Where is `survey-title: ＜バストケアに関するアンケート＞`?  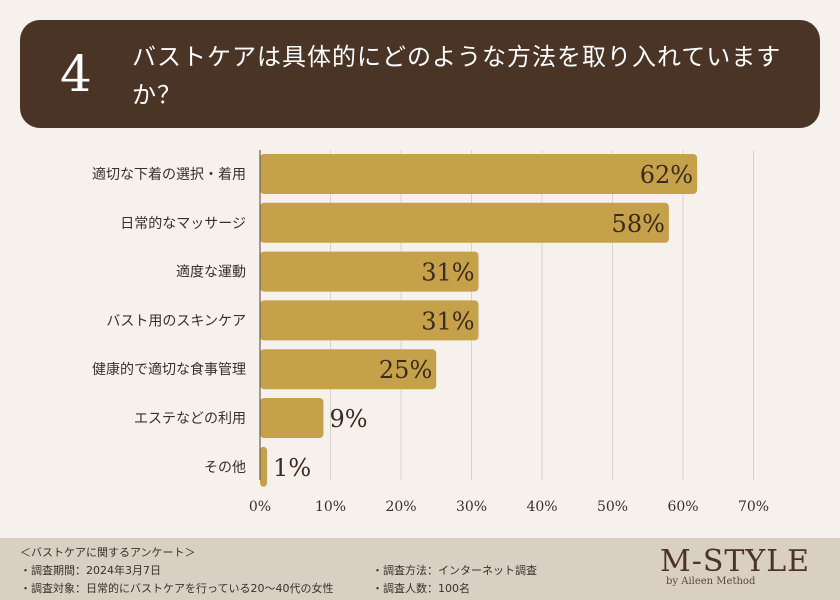
survey-title: ＜バストケアに関するアンケート＞ is located at coordinates (108, 552).